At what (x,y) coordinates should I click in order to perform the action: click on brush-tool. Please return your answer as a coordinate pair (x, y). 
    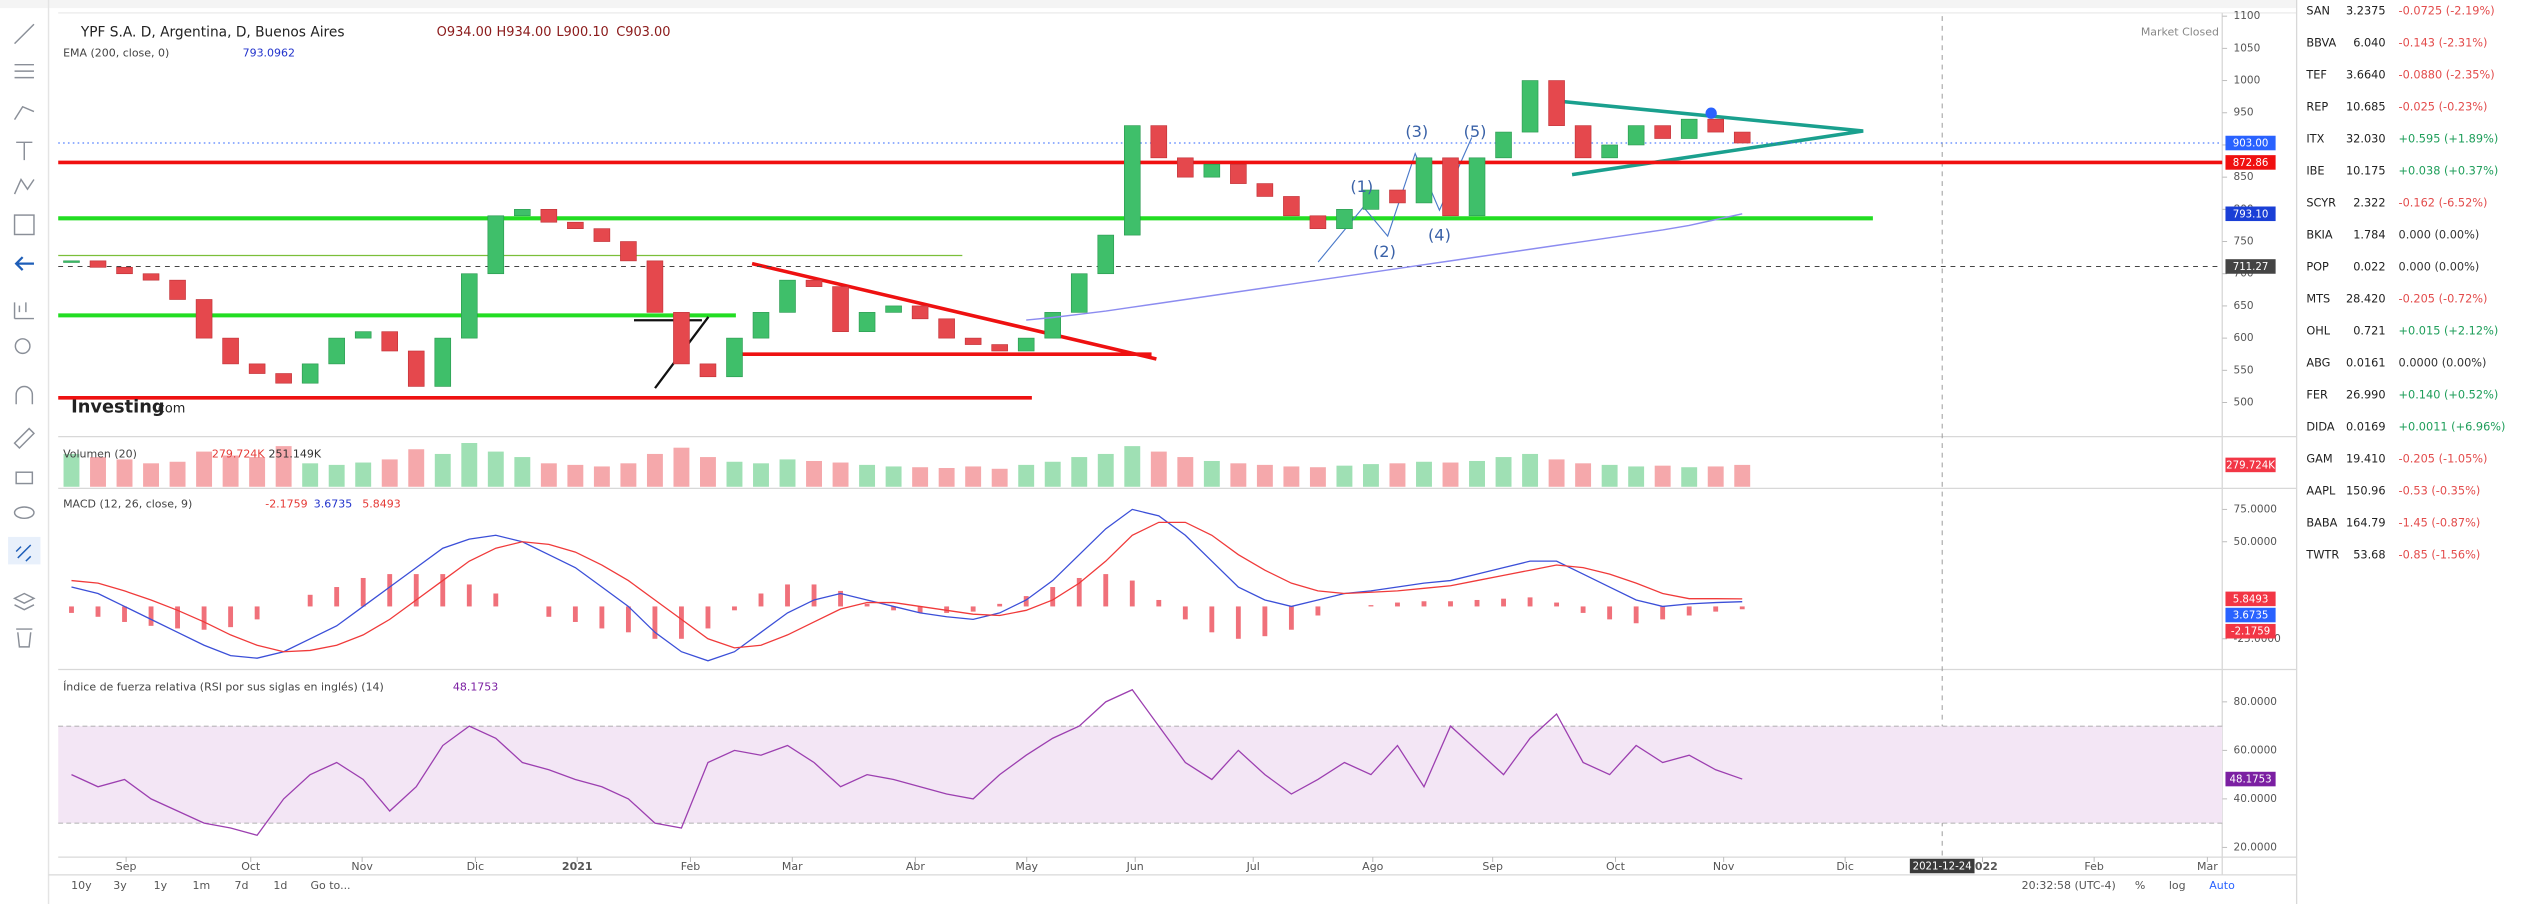
    Looking at the image, I should click on (24, 113).